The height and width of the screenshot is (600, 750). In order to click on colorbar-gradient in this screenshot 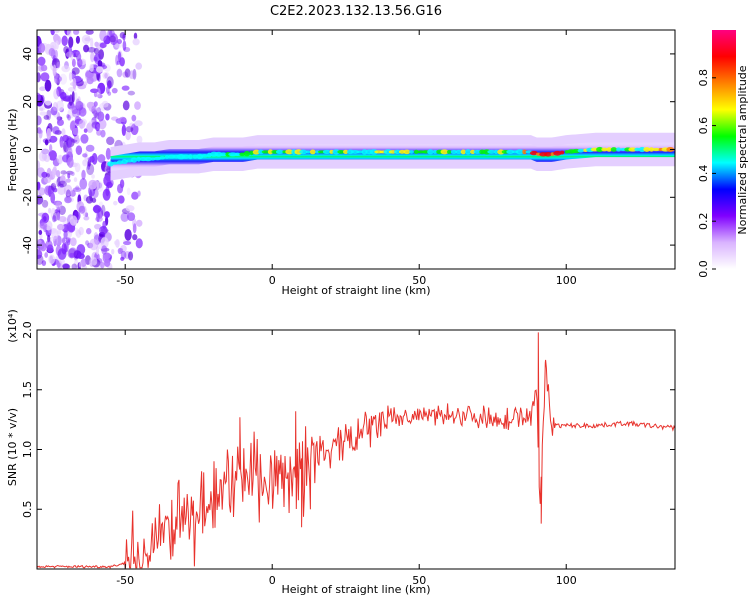, I will do `click(724, 149)`.